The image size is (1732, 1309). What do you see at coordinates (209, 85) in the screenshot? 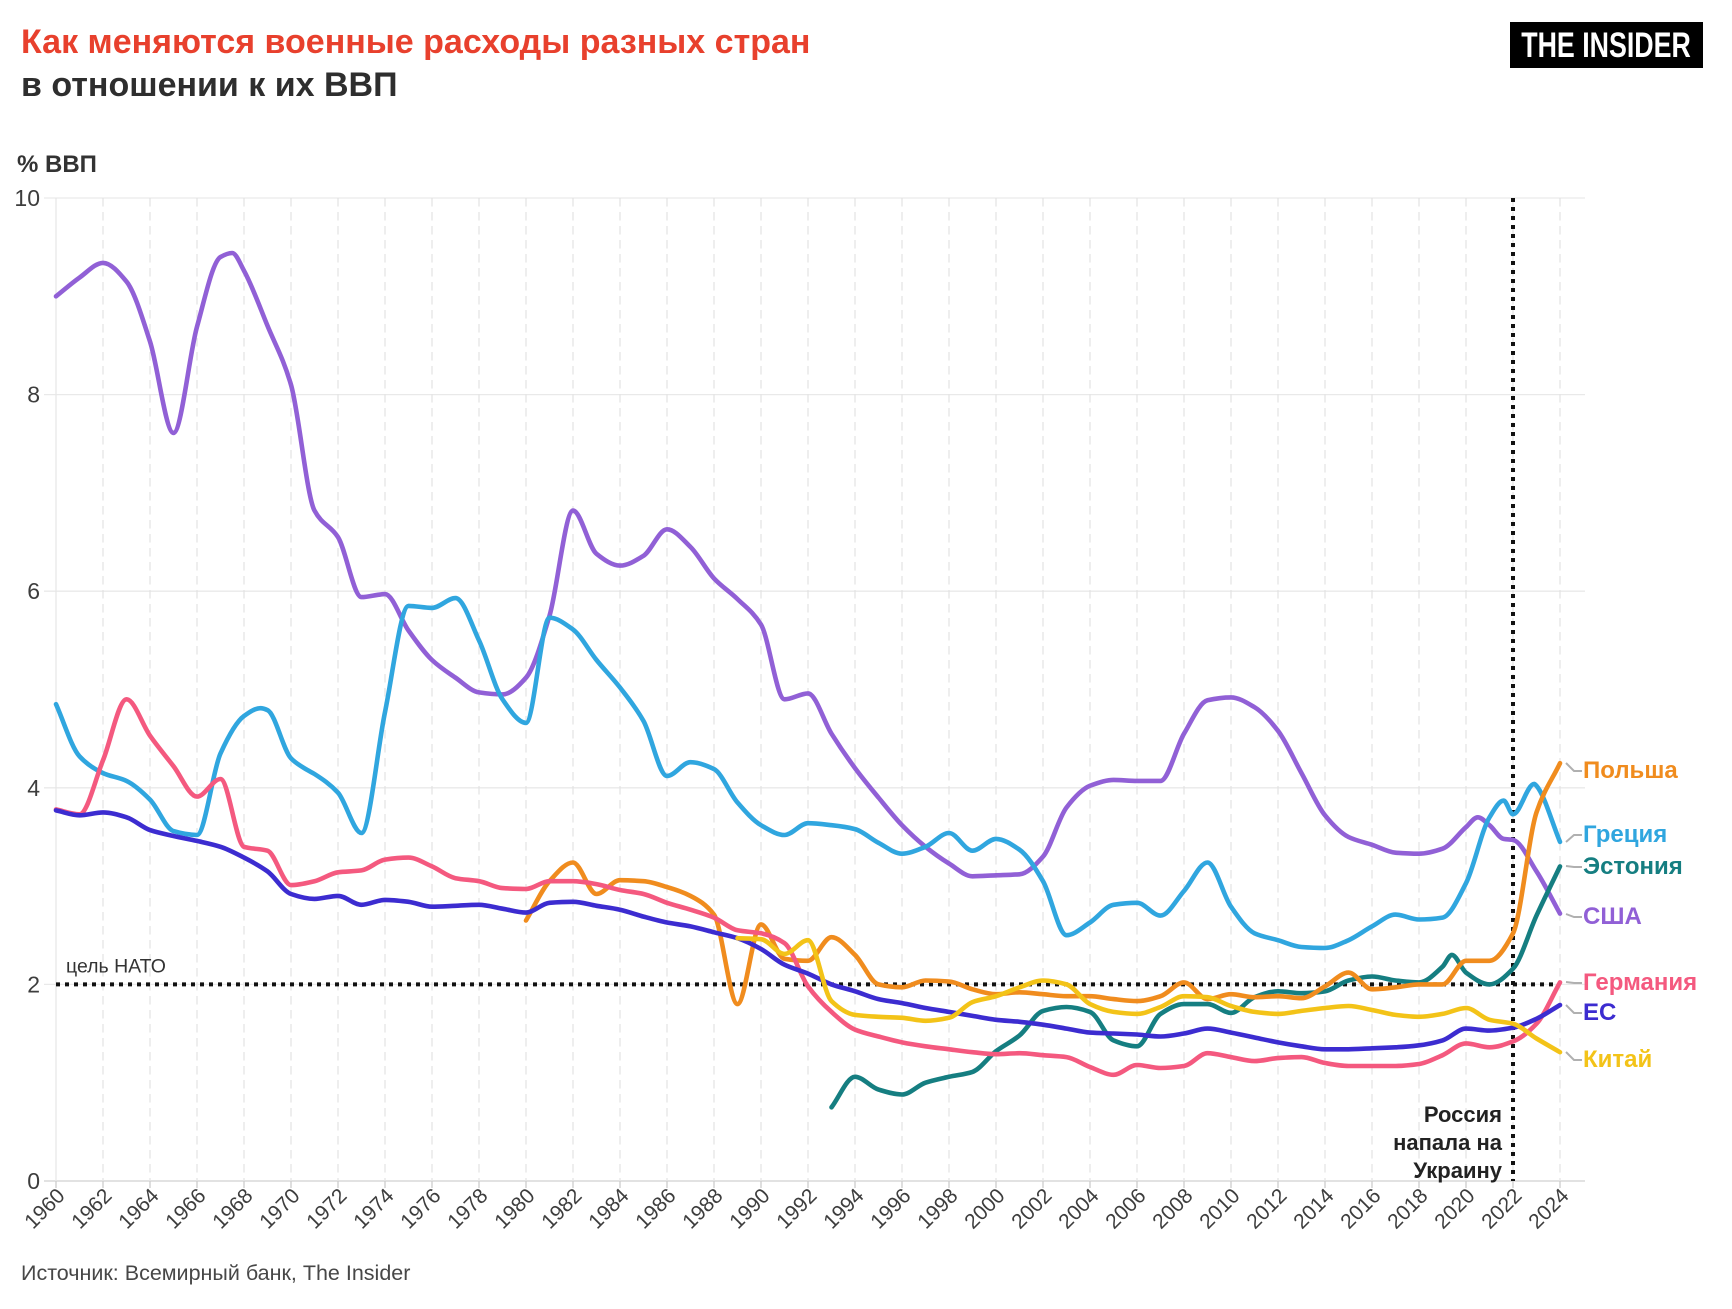
I see `svg-text: в отношении к их ВВП` at bounding box center [209, 85].